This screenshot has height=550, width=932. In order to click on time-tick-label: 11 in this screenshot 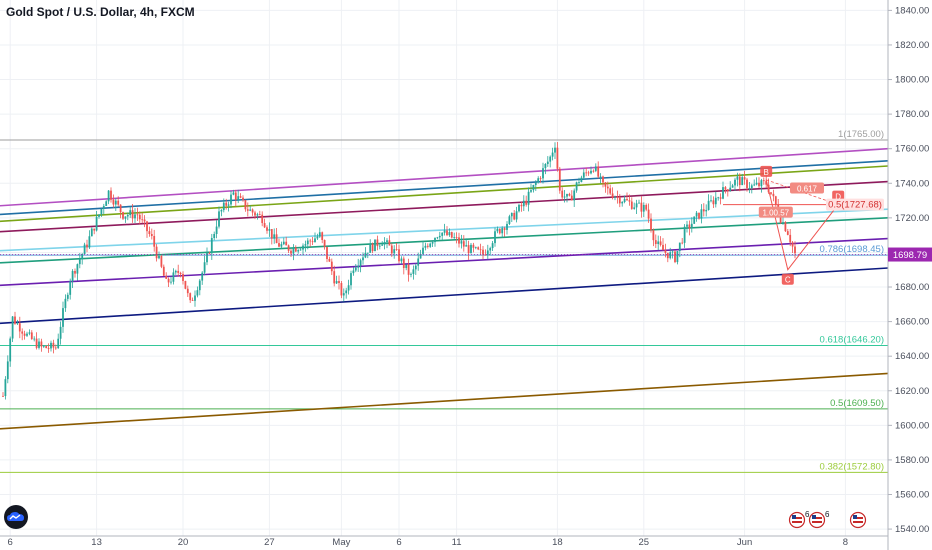, I will do `click(457, 542)`.